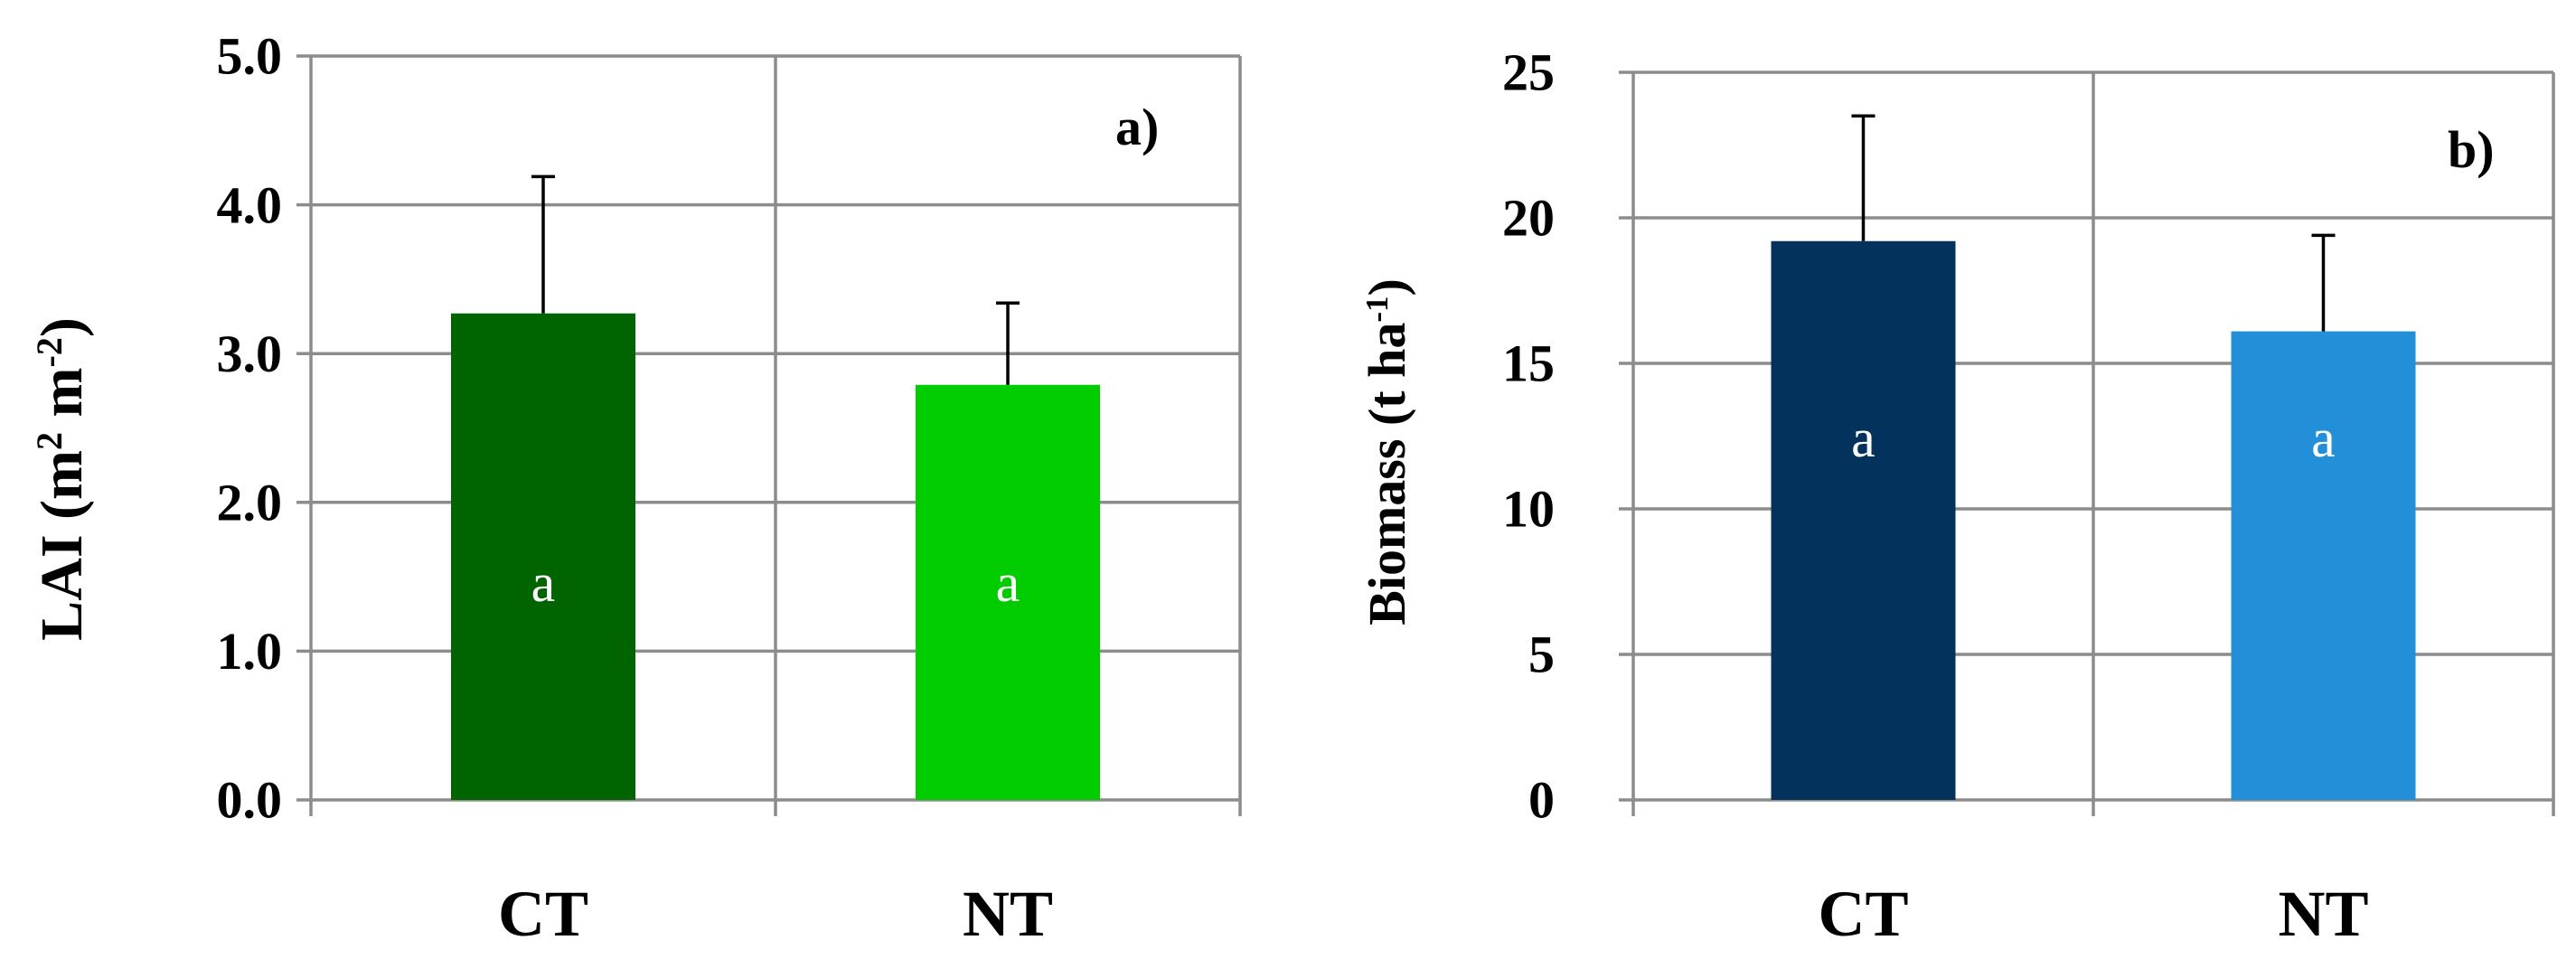 Image resolution: width=2576 pixels, height=959 pixels. What do you see at coordinates (250, 801) in the screenshot?
I see `y-tick-label: 0.0` at bounding box center [250, 801].